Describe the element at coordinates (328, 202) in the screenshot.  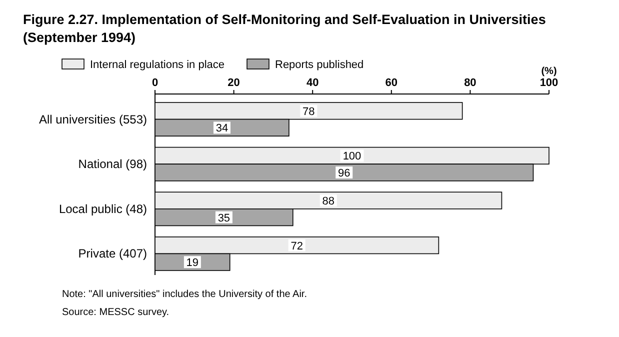
I see `data-label: 88` at that location.